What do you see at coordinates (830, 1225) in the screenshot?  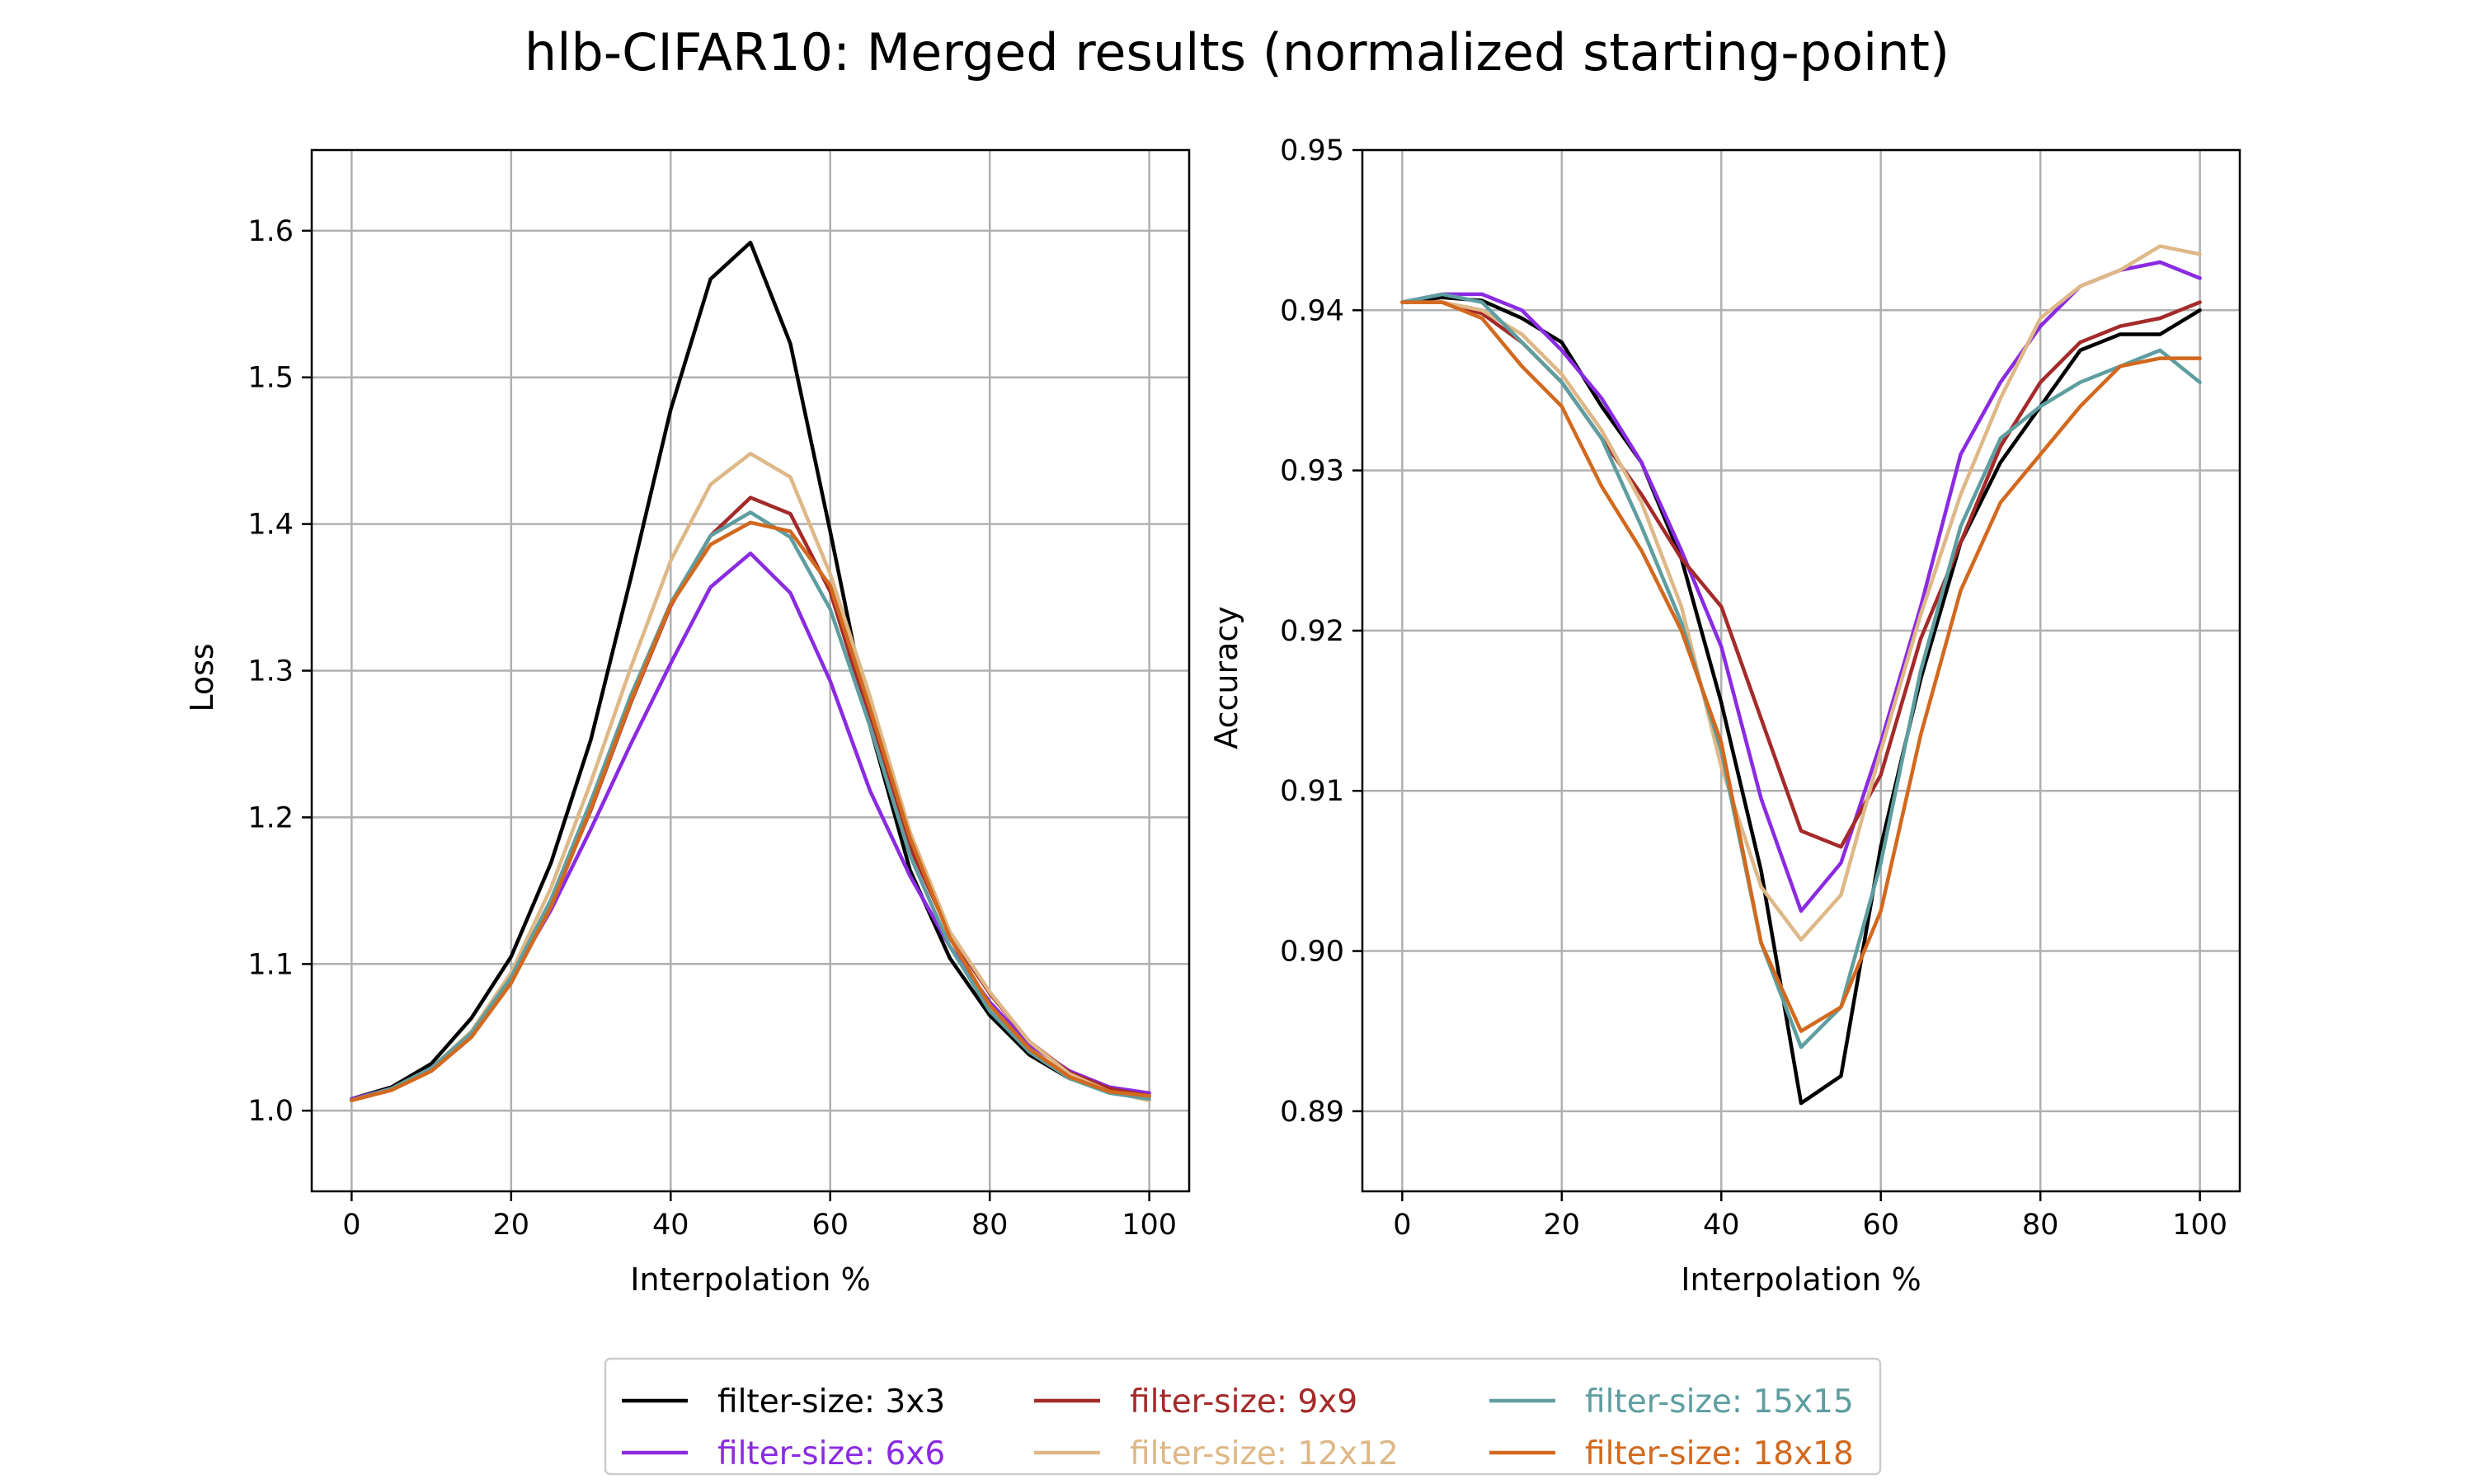 I see `loss-plot-x-tick-label: 60` at bounding box center [830, 1225].